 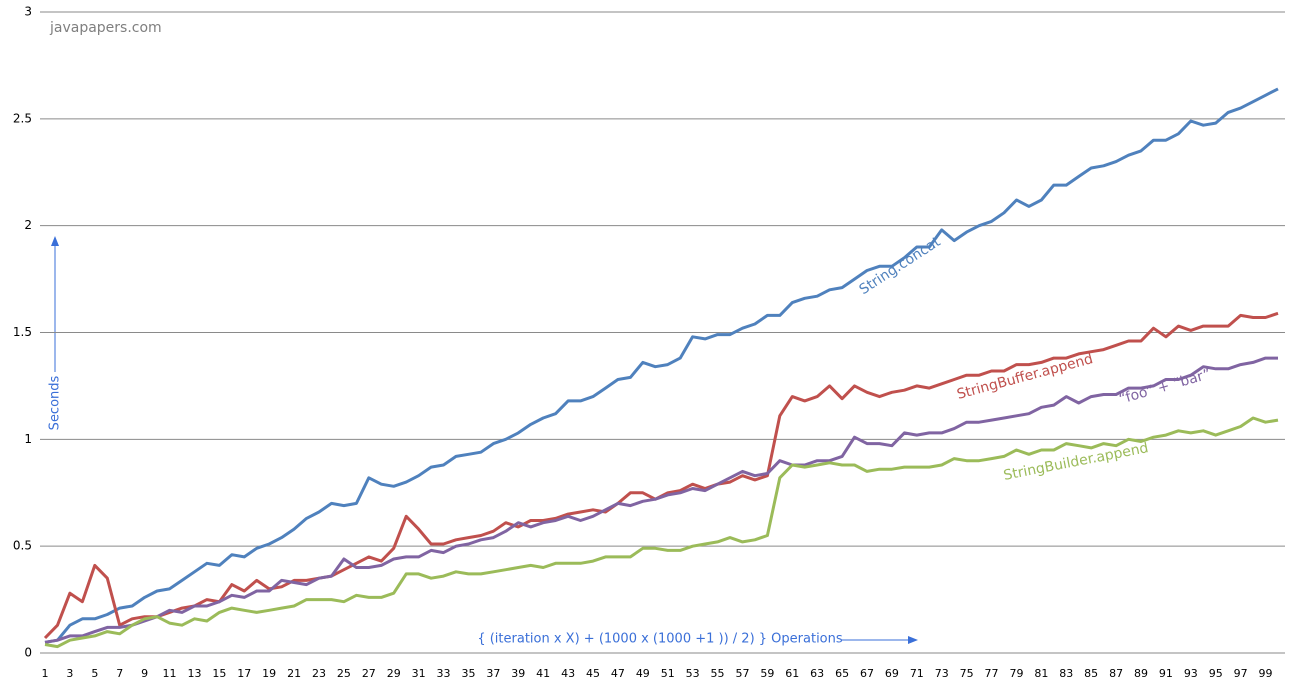 What do you see at coordinates (493, 673) in the screenshot?
I see `x-tick-label: 37` at bounding box center [493, 673].